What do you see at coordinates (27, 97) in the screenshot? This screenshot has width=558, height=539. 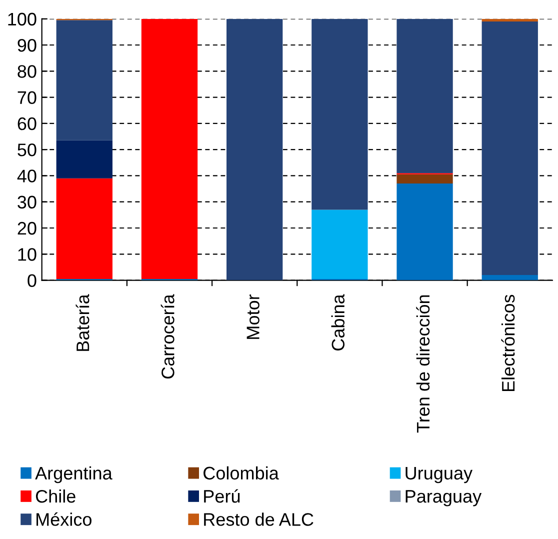 I see `y-tick-label: 70` at bounding box center [27, 97].